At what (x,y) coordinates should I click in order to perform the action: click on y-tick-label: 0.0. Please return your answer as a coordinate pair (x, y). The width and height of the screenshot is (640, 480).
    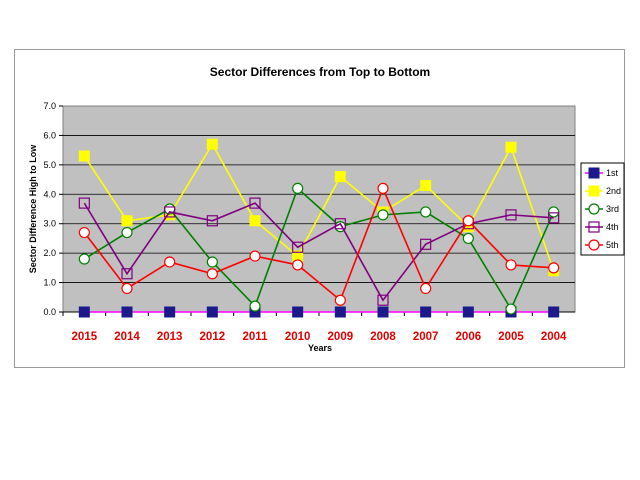
    Looking at the image, I should click on (49, 312).